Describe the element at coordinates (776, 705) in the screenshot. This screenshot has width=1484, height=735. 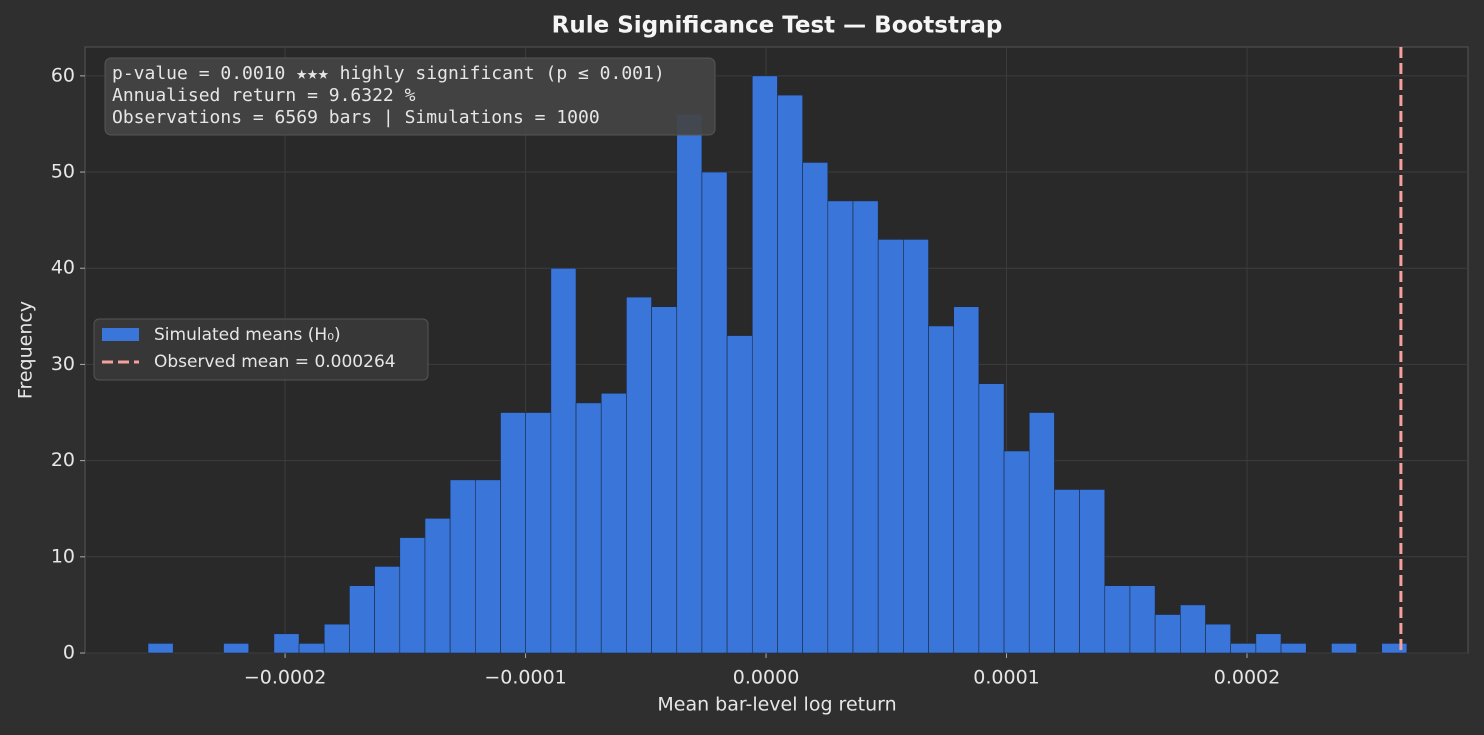
I see `x-axis-label: Mean bar-level log return` at that location.